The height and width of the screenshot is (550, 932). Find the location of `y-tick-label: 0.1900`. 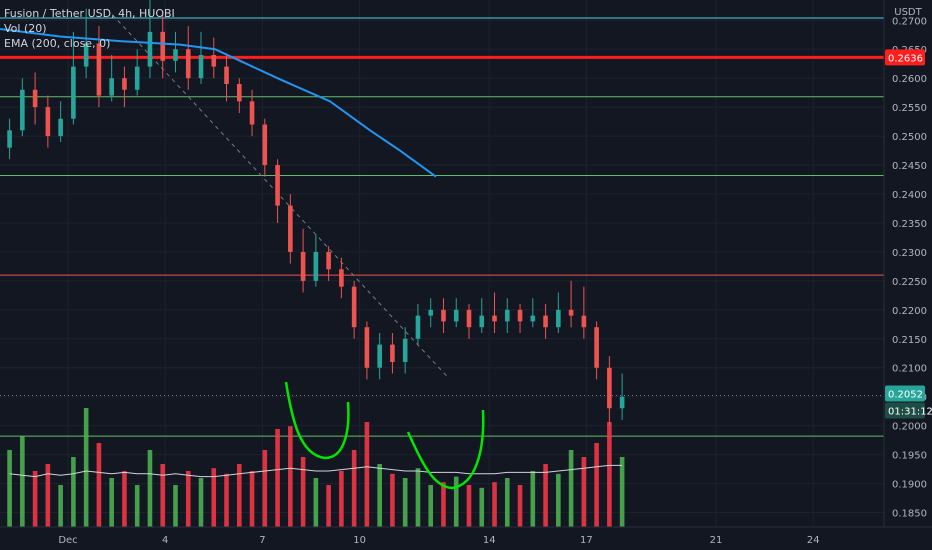

y-tick-label: 0.1900 is located at coordinates (909, 485).